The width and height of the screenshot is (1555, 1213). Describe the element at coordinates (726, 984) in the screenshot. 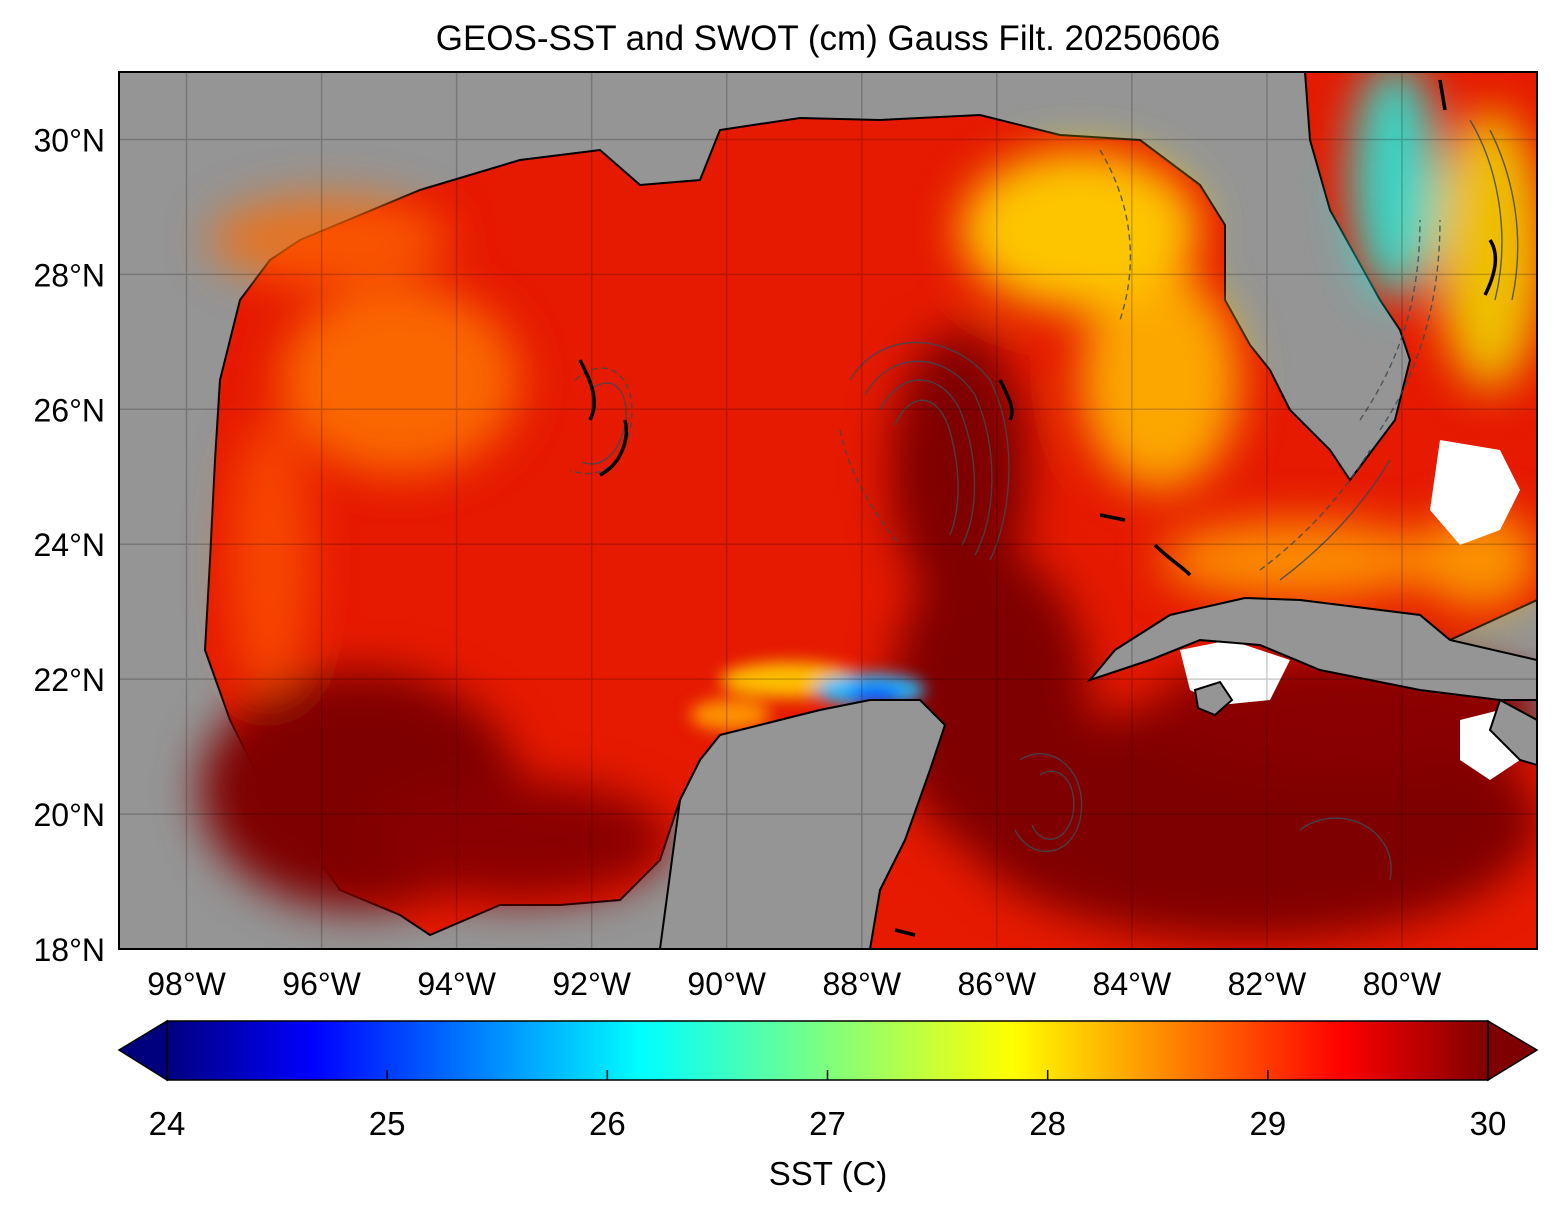

I see `lon-tick-label: 90°W` at that location.